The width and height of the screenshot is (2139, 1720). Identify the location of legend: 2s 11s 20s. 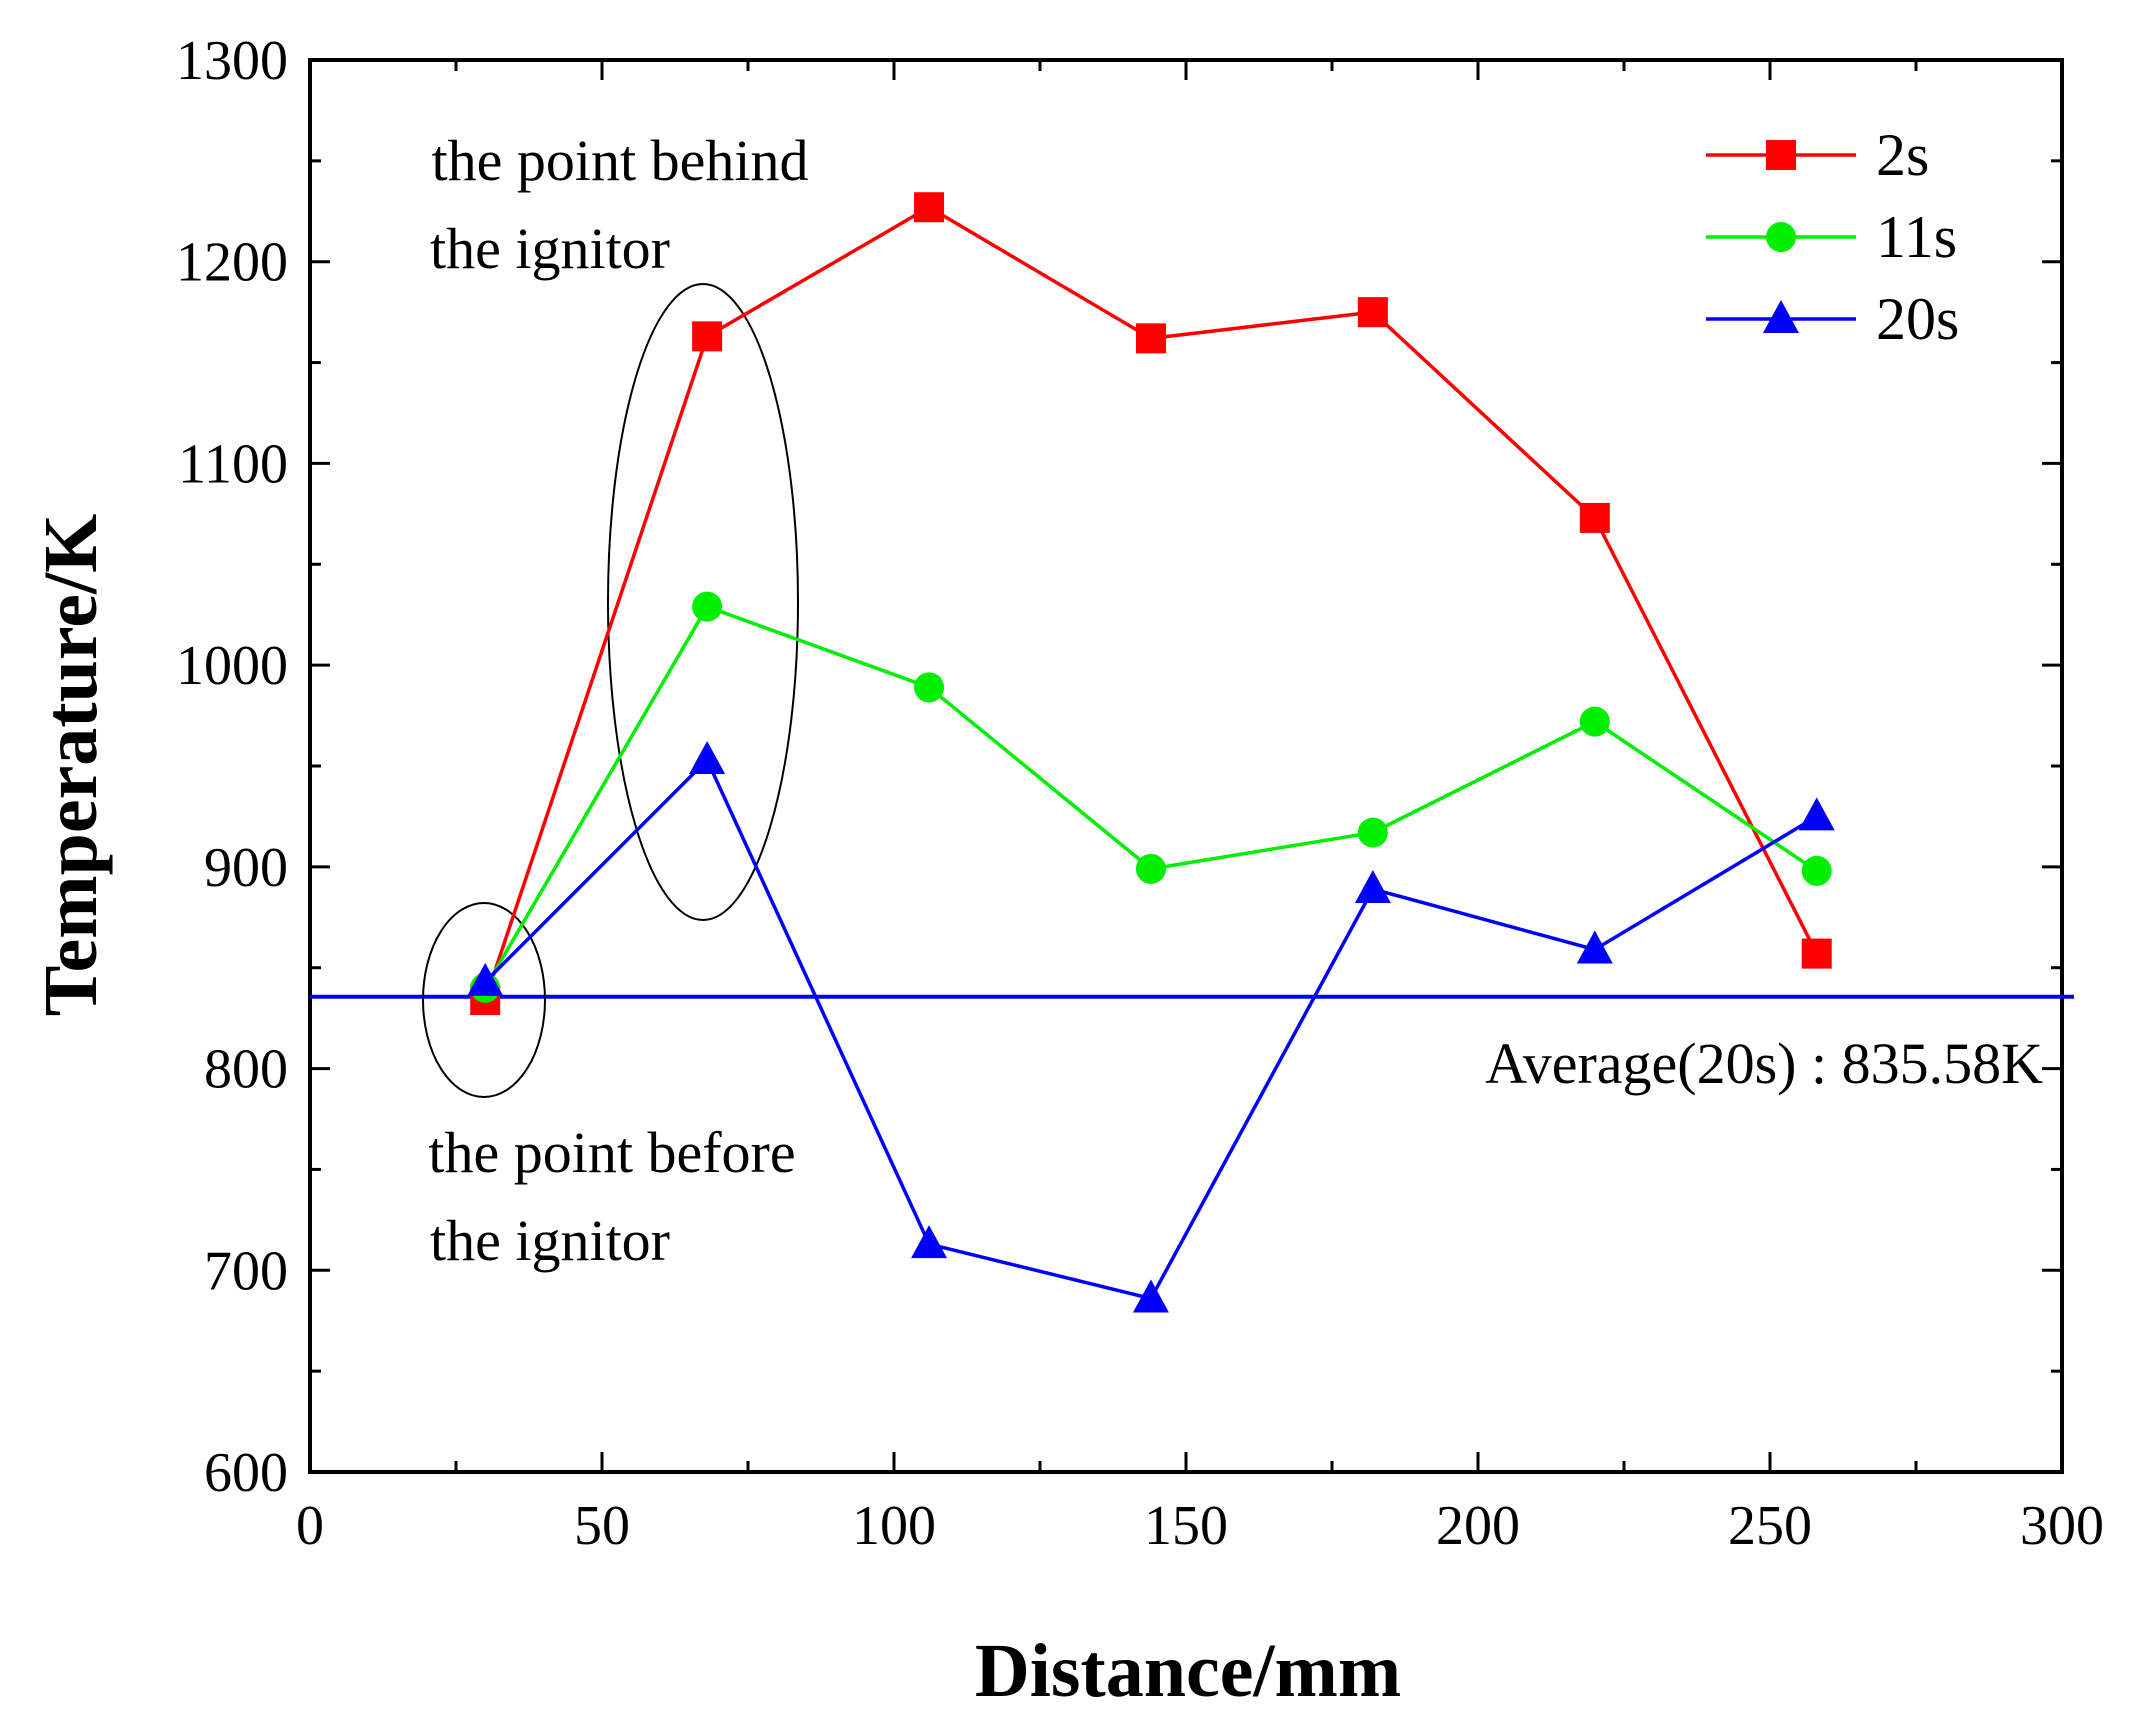
(1832, 237).